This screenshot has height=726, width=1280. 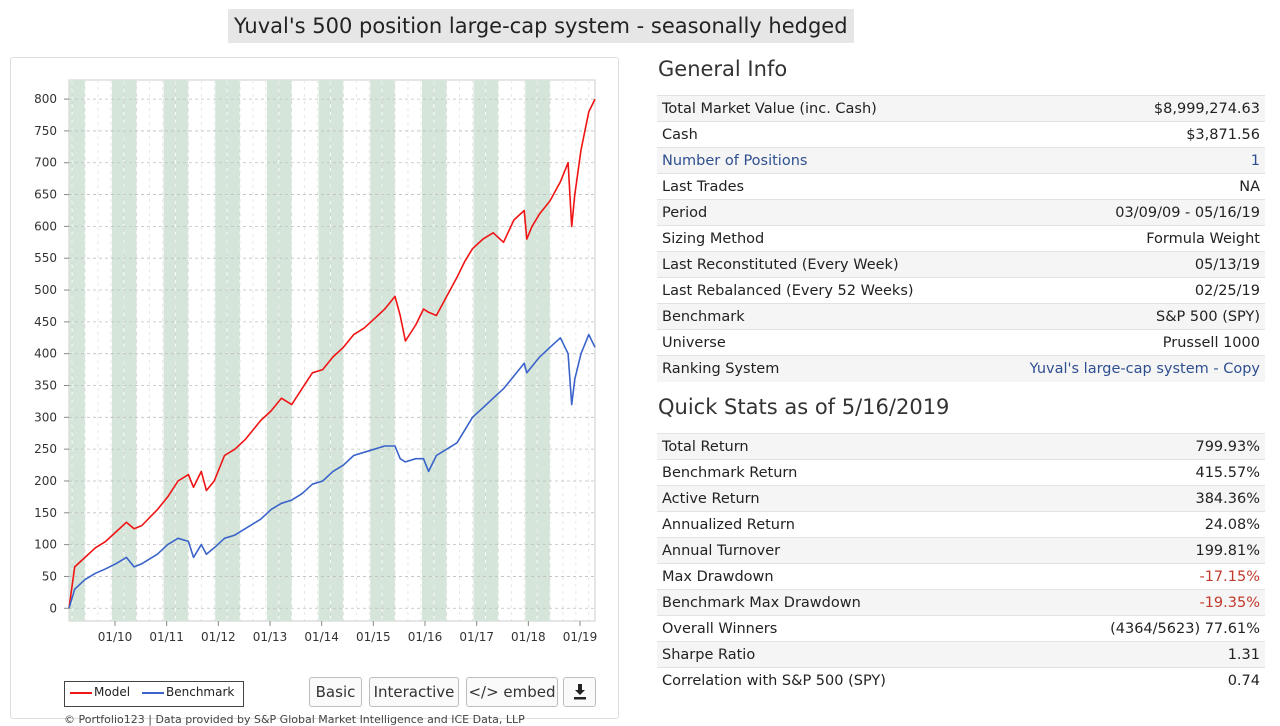 I want to click on table-row: Benchmark Return 415.57%, so click(x=961, y=472).